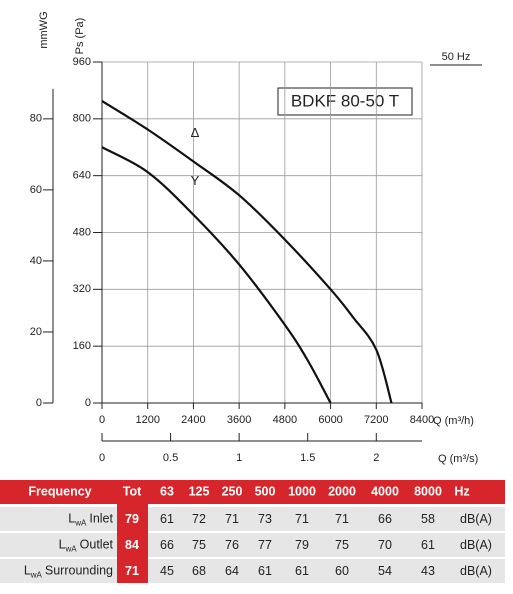 The width and height of the screenshot is (513, 594). What do you see at coordinates (195, 132) in the screenshot?
I see `curve-label: Δ` at bounding box center [195, 132].